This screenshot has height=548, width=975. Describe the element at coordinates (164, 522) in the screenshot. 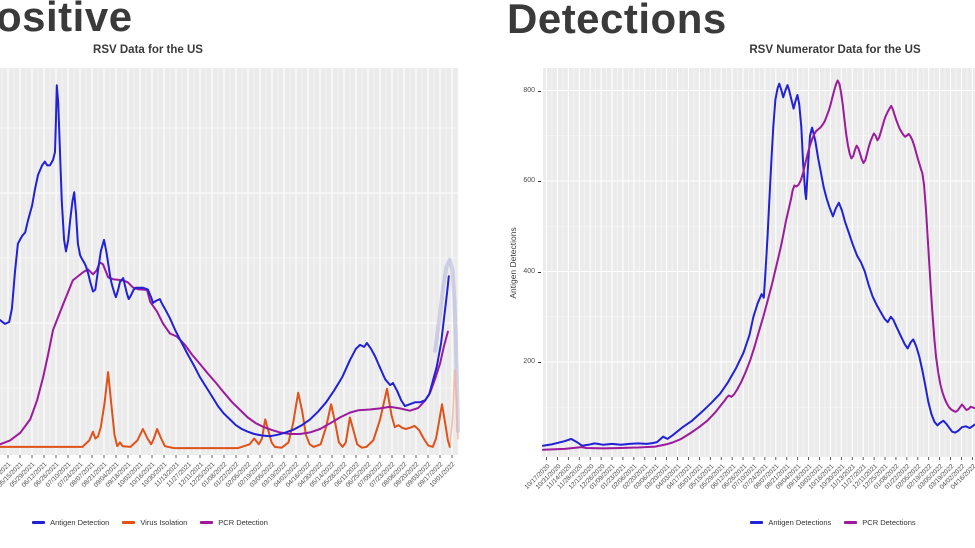

I see `legend-label: Virus Isolation` at that location.